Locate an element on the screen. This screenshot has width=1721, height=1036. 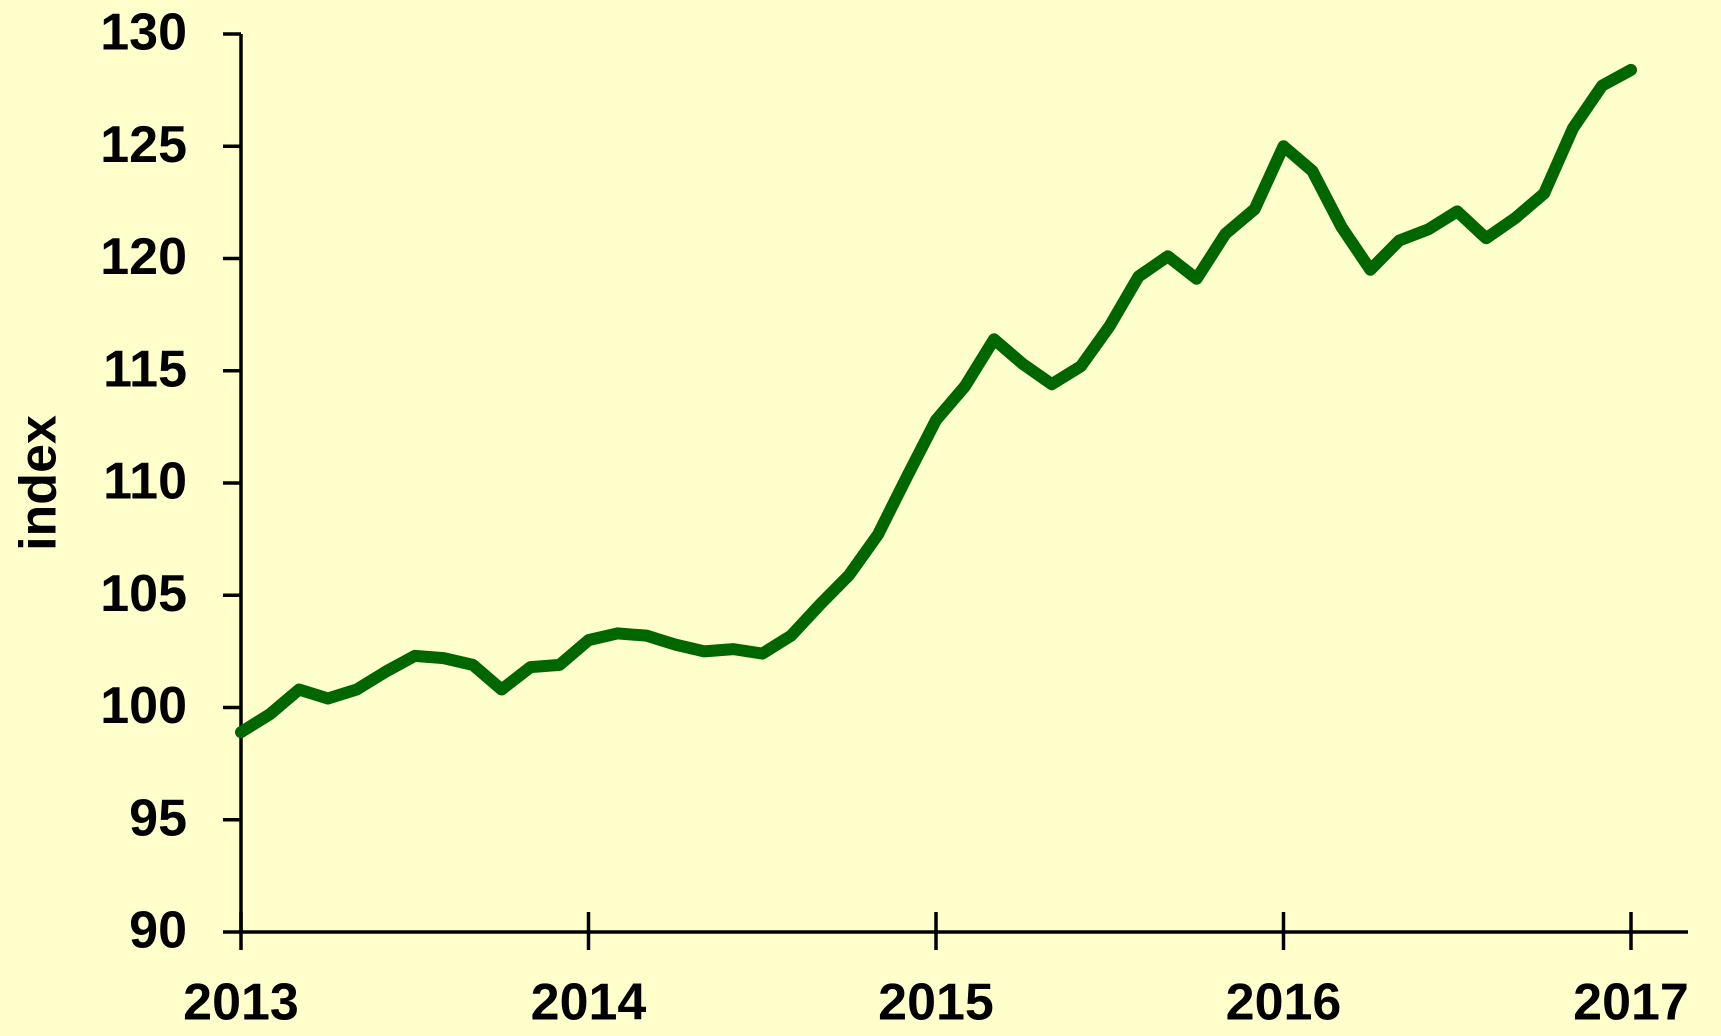
x-tick-label: 2015 is located at coordinates (936, 1003).